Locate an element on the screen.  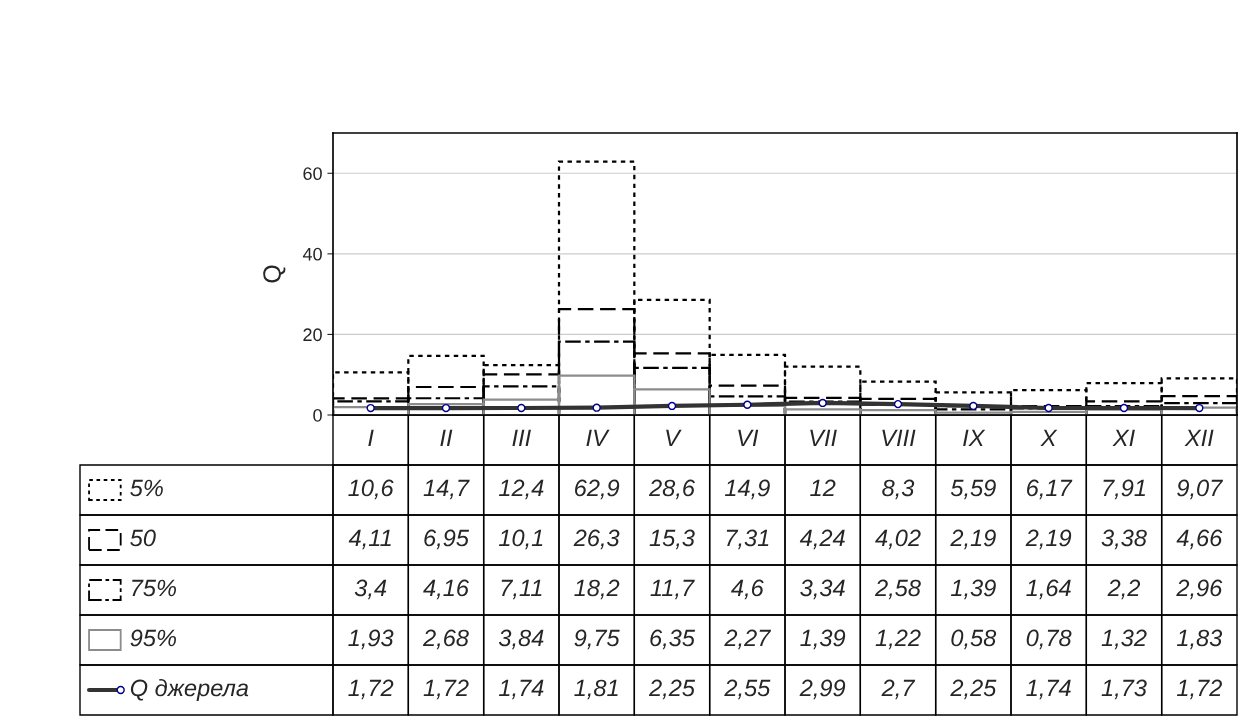
data-label: 6,95 is located at coordinates (447, 539).